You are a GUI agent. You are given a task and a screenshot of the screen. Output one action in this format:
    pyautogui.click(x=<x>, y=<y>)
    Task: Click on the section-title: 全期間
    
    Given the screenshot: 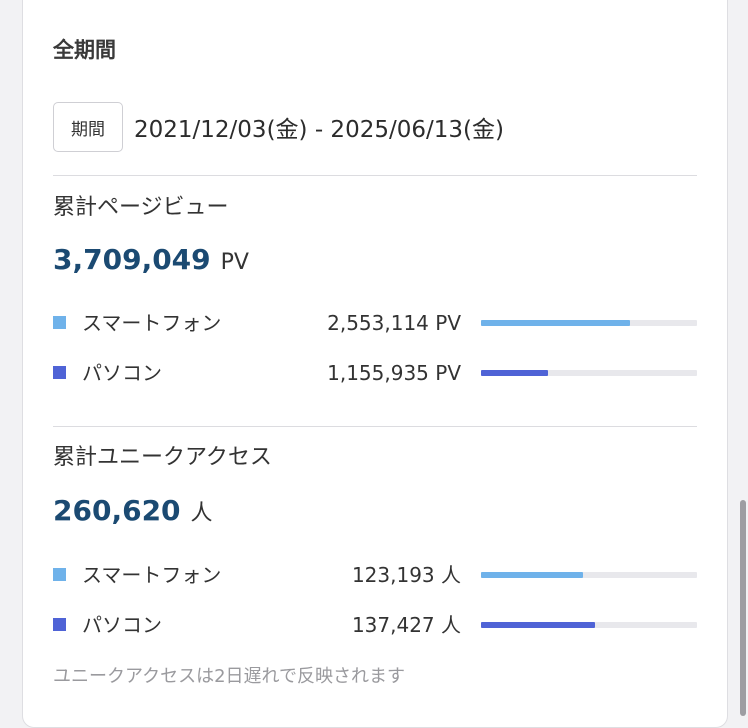 What is the action you would take?
    pyautogui.click(x=84, y=50)
    